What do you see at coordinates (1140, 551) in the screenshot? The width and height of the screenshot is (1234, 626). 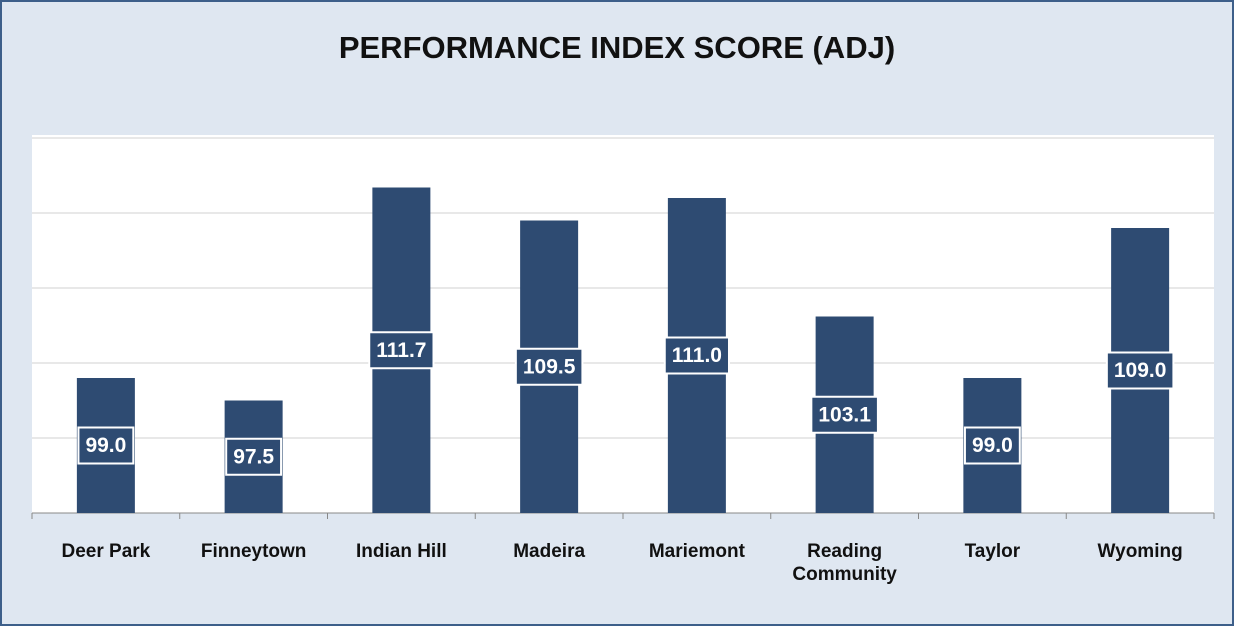 I see `x-tick-label: Wyoming` at bounding box center [1140, 551].